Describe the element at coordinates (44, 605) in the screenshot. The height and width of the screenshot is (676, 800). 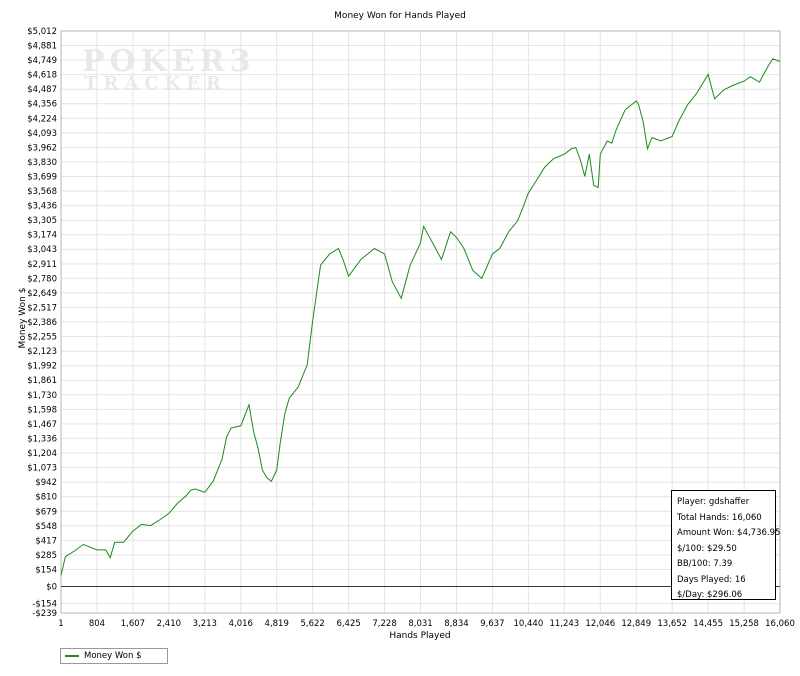
I see `y-tick-label: -$154` at that location.